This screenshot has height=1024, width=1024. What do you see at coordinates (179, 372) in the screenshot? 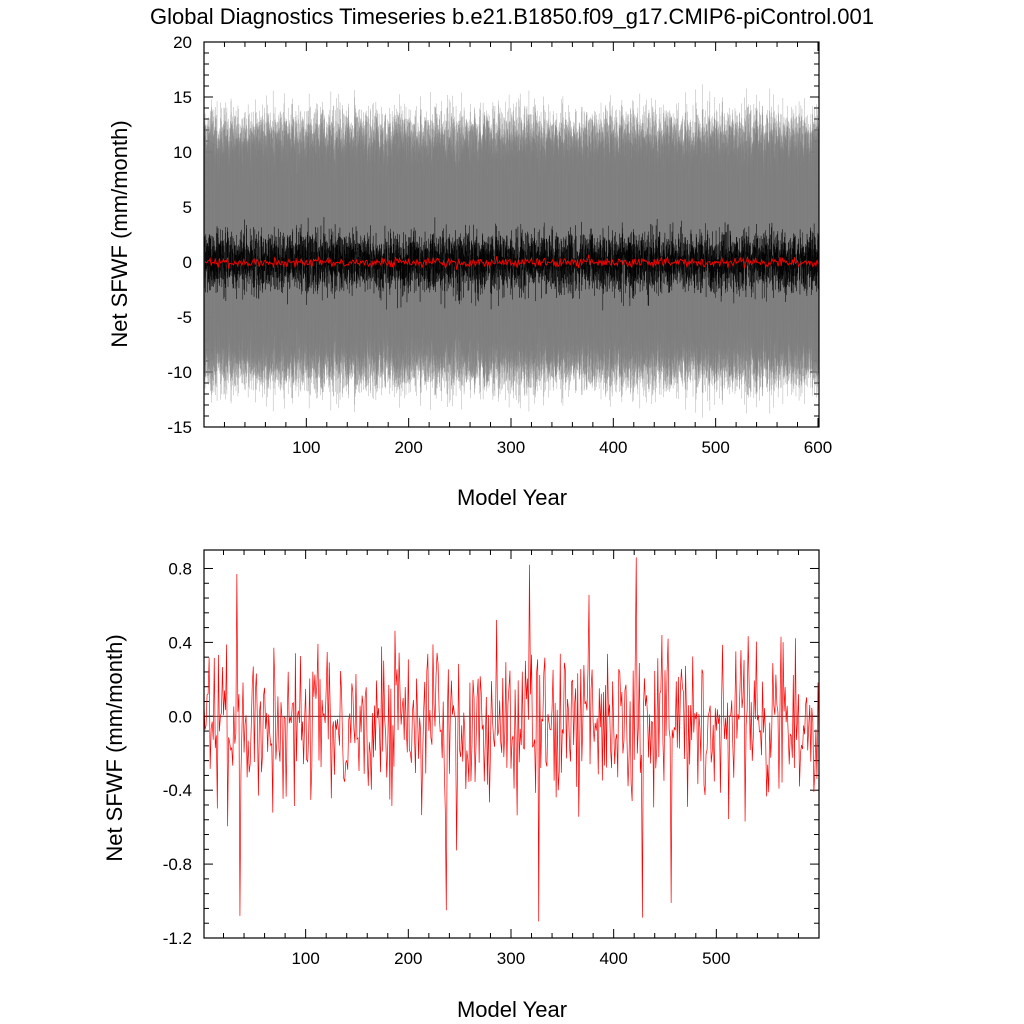
I see `y-tick-label: -10` at bounding box center [179, 372].